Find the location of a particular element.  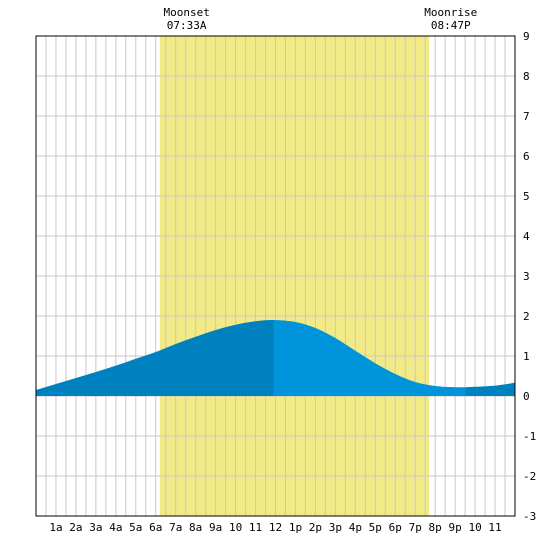

event-time-label: 07:33A is located at coordinates (187, 25).